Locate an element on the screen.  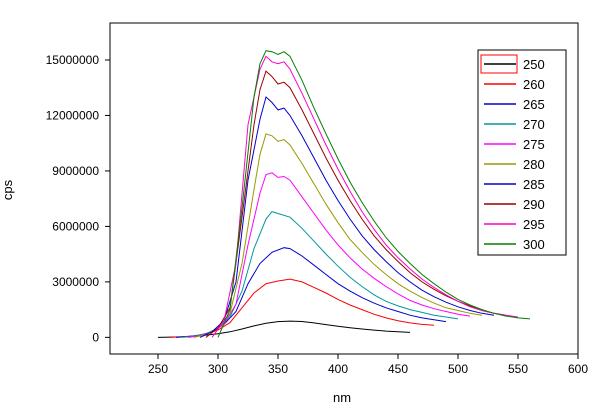
legend-label: 300 is located at coordinates (534, 244).